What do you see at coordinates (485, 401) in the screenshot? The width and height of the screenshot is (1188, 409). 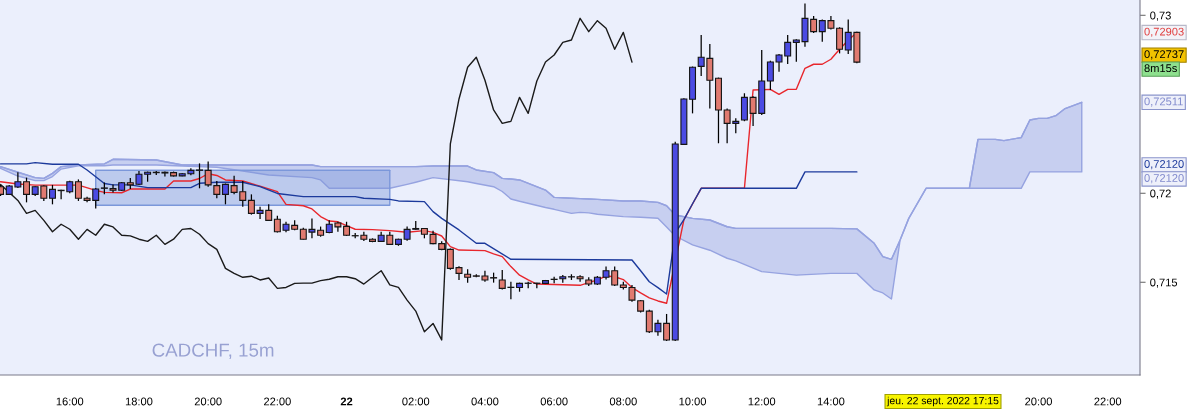 I see `x-tick-label: 04:00` at bounding box center [485, 401].